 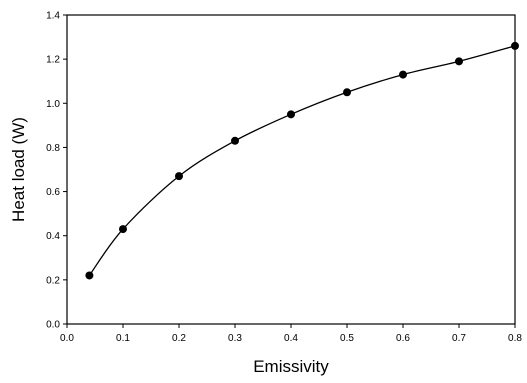 What do you see at coordinates (179, 338) in the screenshot?
I see `x-tick-label: 0.2` at bounding box center [179, 338].